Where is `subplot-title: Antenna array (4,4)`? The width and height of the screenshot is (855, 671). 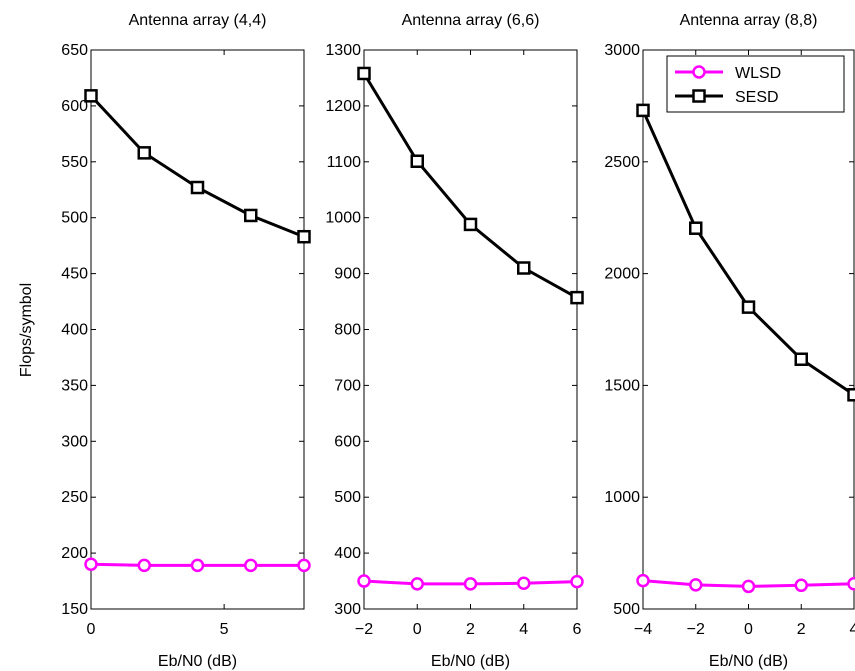
subplot-title: Antenna array (4,4) is located at coordinates (198, 20).